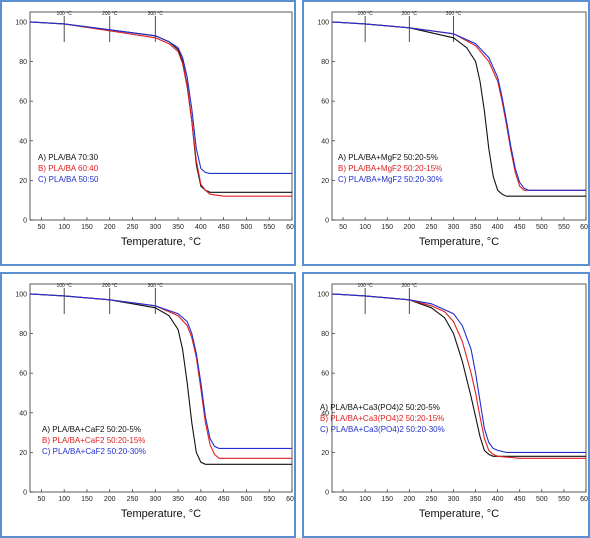 The height and width of the screenshot is (538, 590). What do you see at coordinates (390, 168) in the screenshot?
I see `legend-entry: B) PLA/BA+MgF2 50:20-15%` at bounding box center [390, 168].